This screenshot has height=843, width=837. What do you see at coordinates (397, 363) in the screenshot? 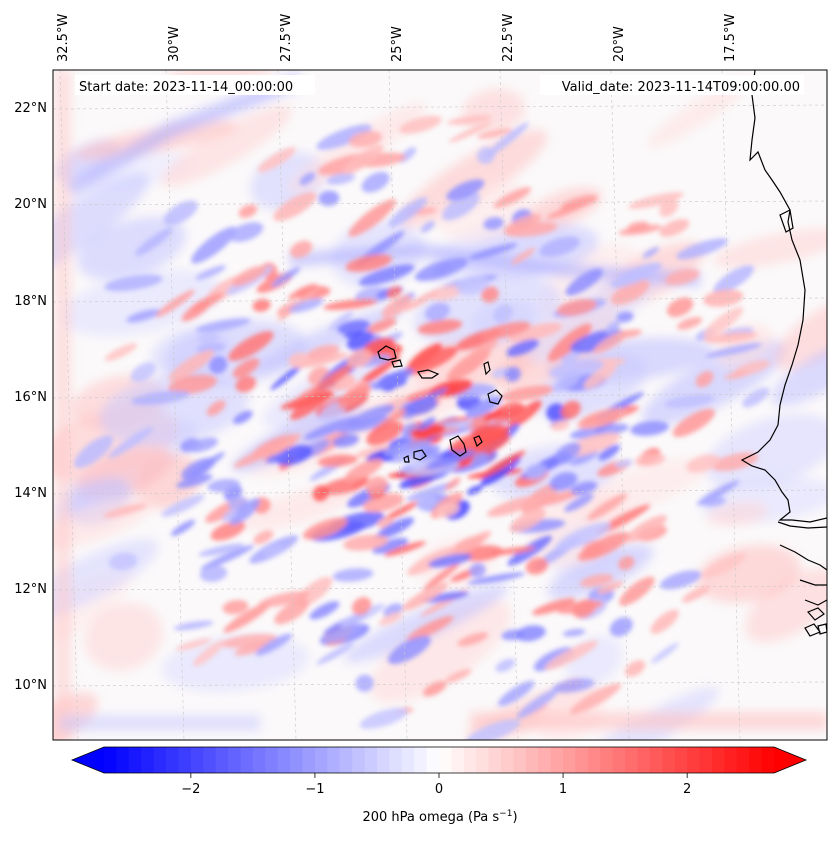
I see `island-sao-vicente` at bounding box center [397, 363].